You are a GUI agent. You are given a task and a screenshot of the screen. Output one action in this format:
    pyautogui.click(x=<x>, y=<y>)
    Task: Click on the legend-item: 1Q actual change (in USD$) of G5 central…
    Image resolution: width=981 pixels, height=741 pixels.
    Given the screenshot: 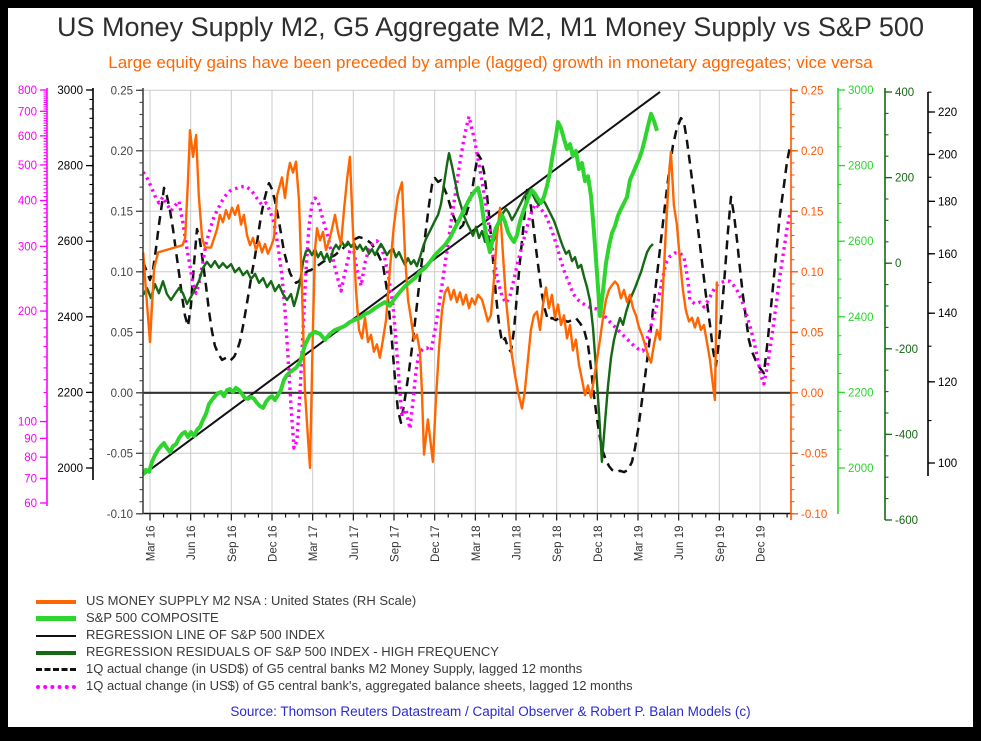 What is the action you would take?
    pyautogui.click(x=334, y=668)
    